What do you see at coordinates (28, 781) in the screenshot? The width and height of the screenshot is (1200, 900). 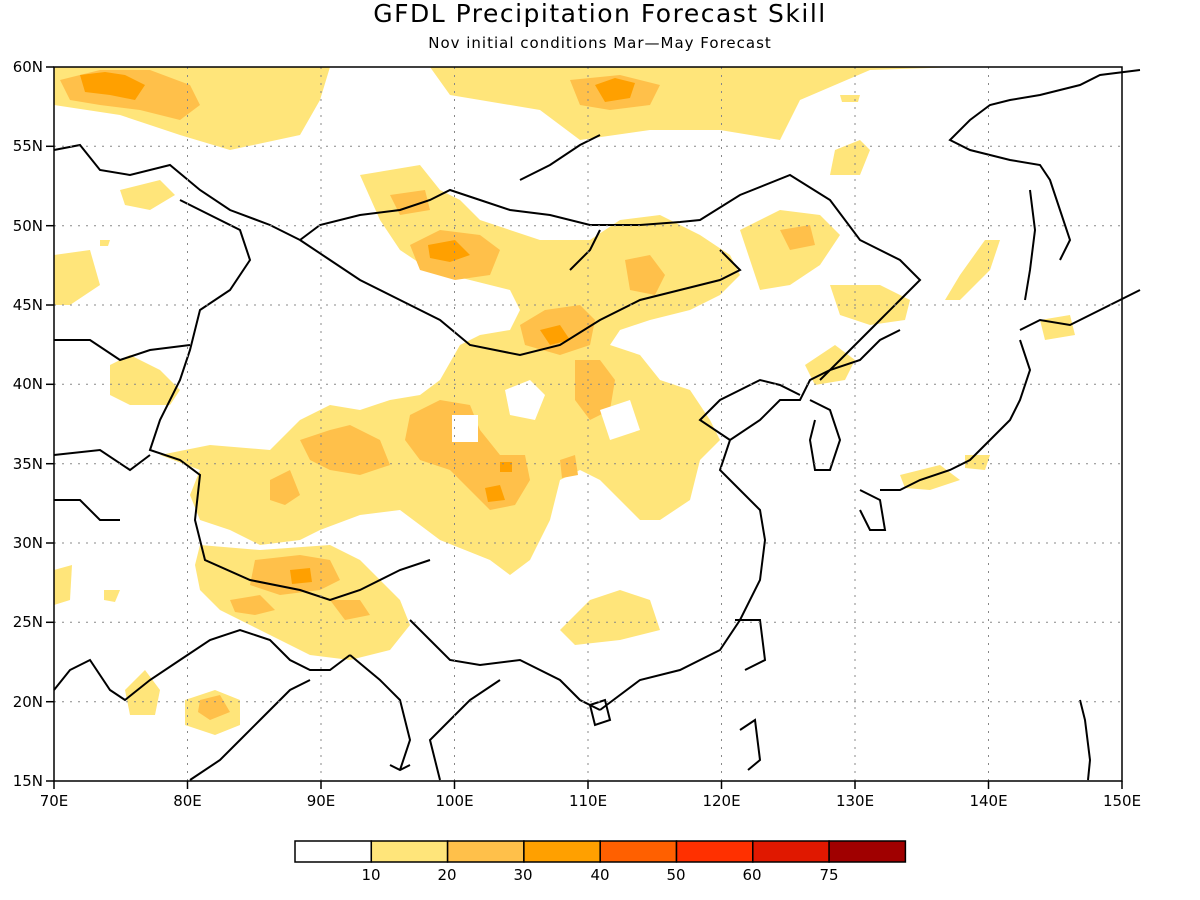 I see `lat-tick-label: 15N` at bounding box center [28, 781].